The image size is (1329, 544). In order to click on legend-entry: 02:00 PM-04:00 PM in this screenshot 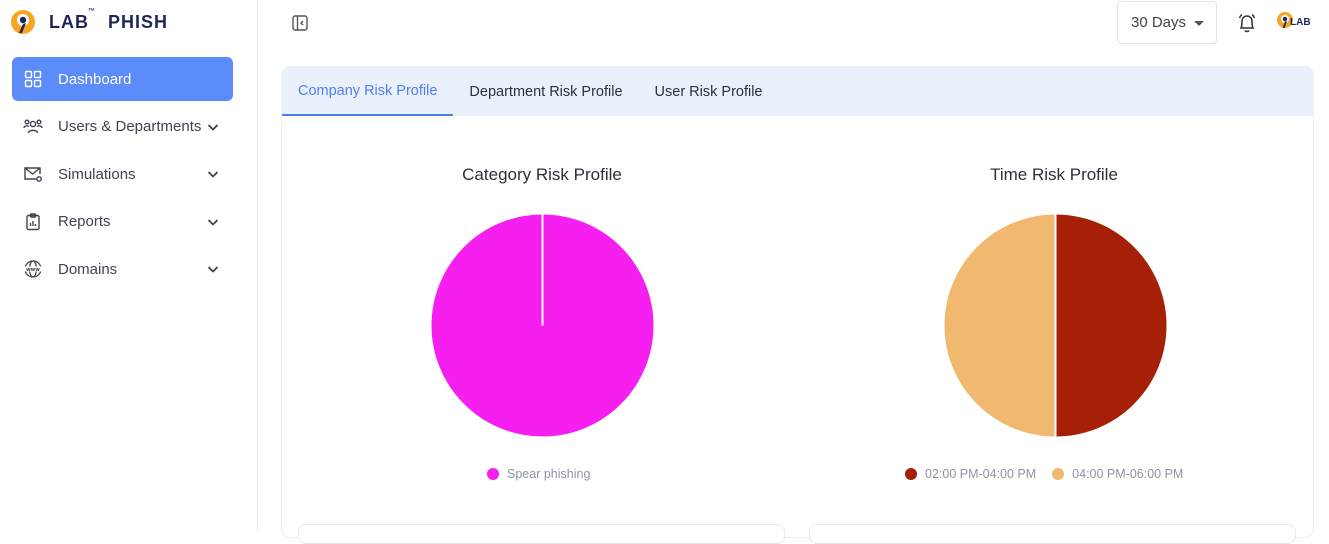, I will do `click(970, 474)`.